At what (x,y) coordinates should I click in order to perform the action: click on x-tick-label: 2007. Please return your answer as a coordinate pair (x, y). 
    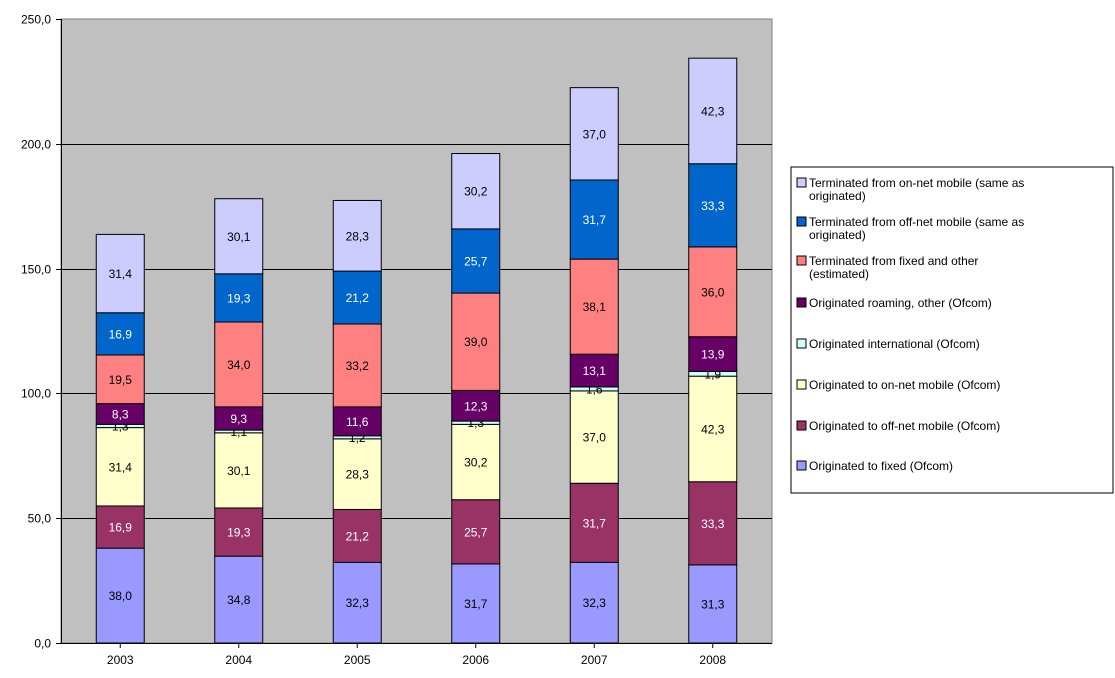
    Looking at the image, I should click on (594, 660).